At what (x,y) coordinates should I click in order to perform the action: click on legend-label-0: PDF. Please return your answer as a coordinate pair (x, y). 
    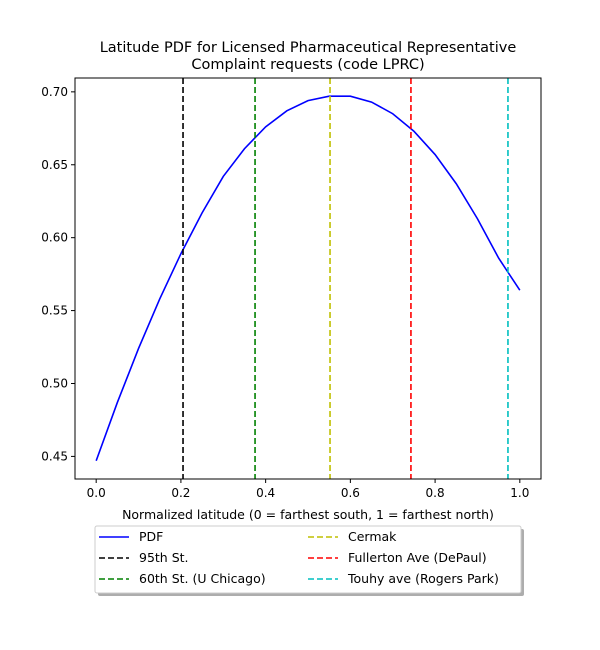
    Looking at the image, I should click on (151, 536).